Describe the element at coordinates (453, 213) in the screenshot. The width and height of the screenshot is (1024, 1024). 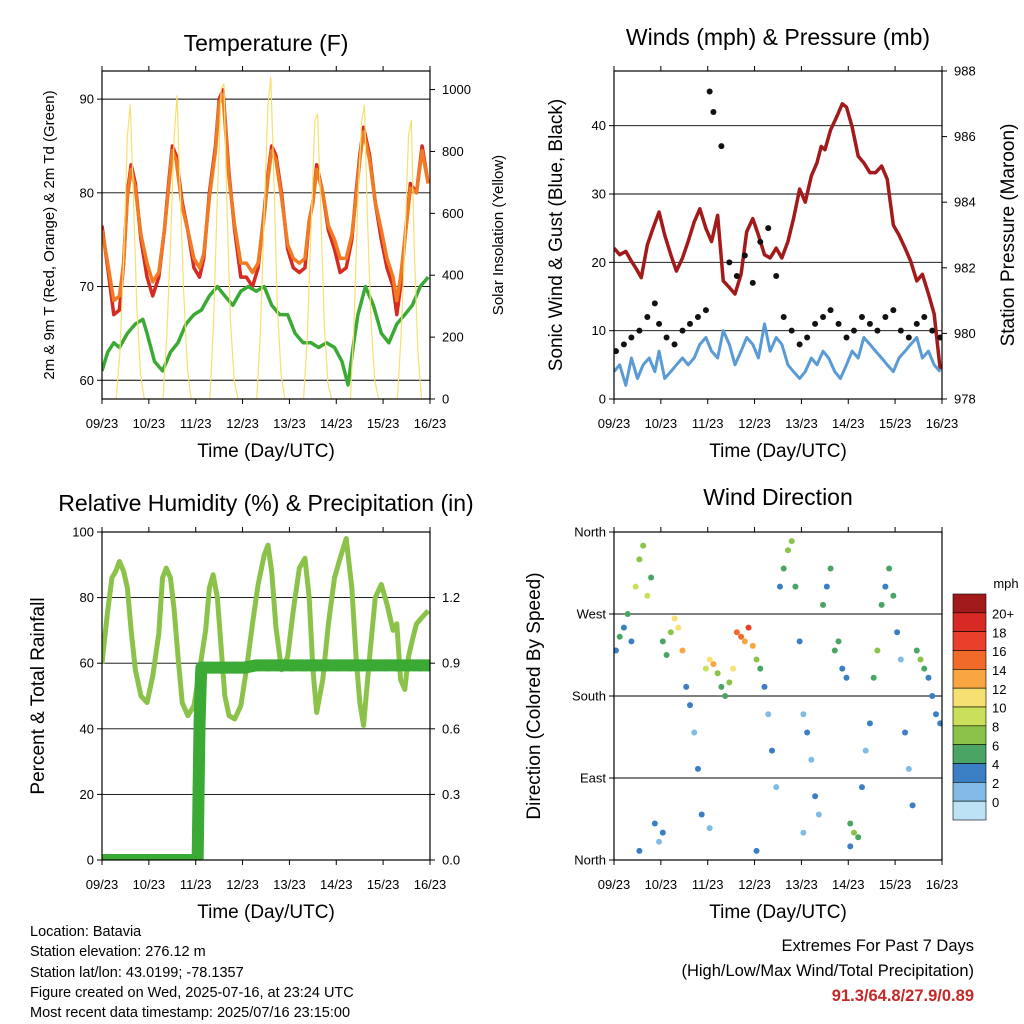
I see `y2-tick-label: 600` at that location.